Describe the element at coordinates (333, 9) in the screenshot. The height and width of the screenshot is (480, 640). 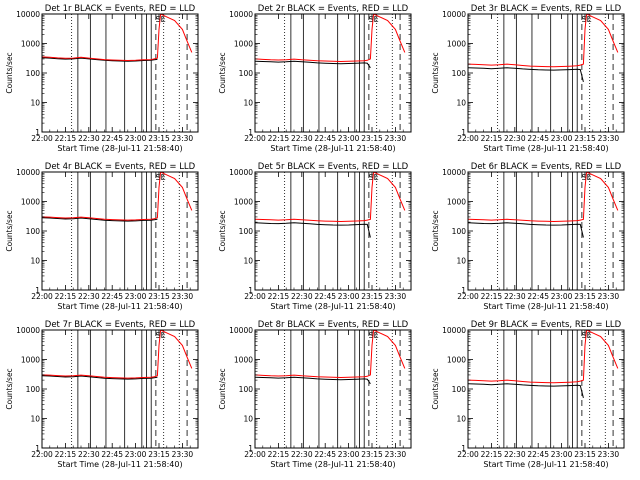
I see `panel-title: Det 2r BLACK = Events, RED = LLD` at that location.